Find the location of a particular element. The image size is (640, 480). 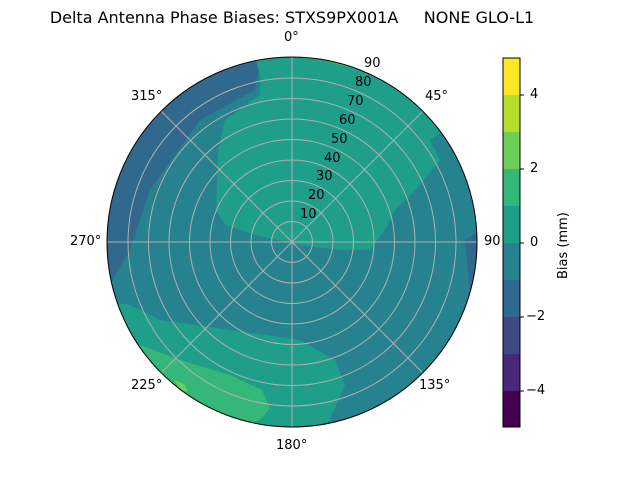

colorbar-tick-0: 0 is located at coordinates (534, 242).